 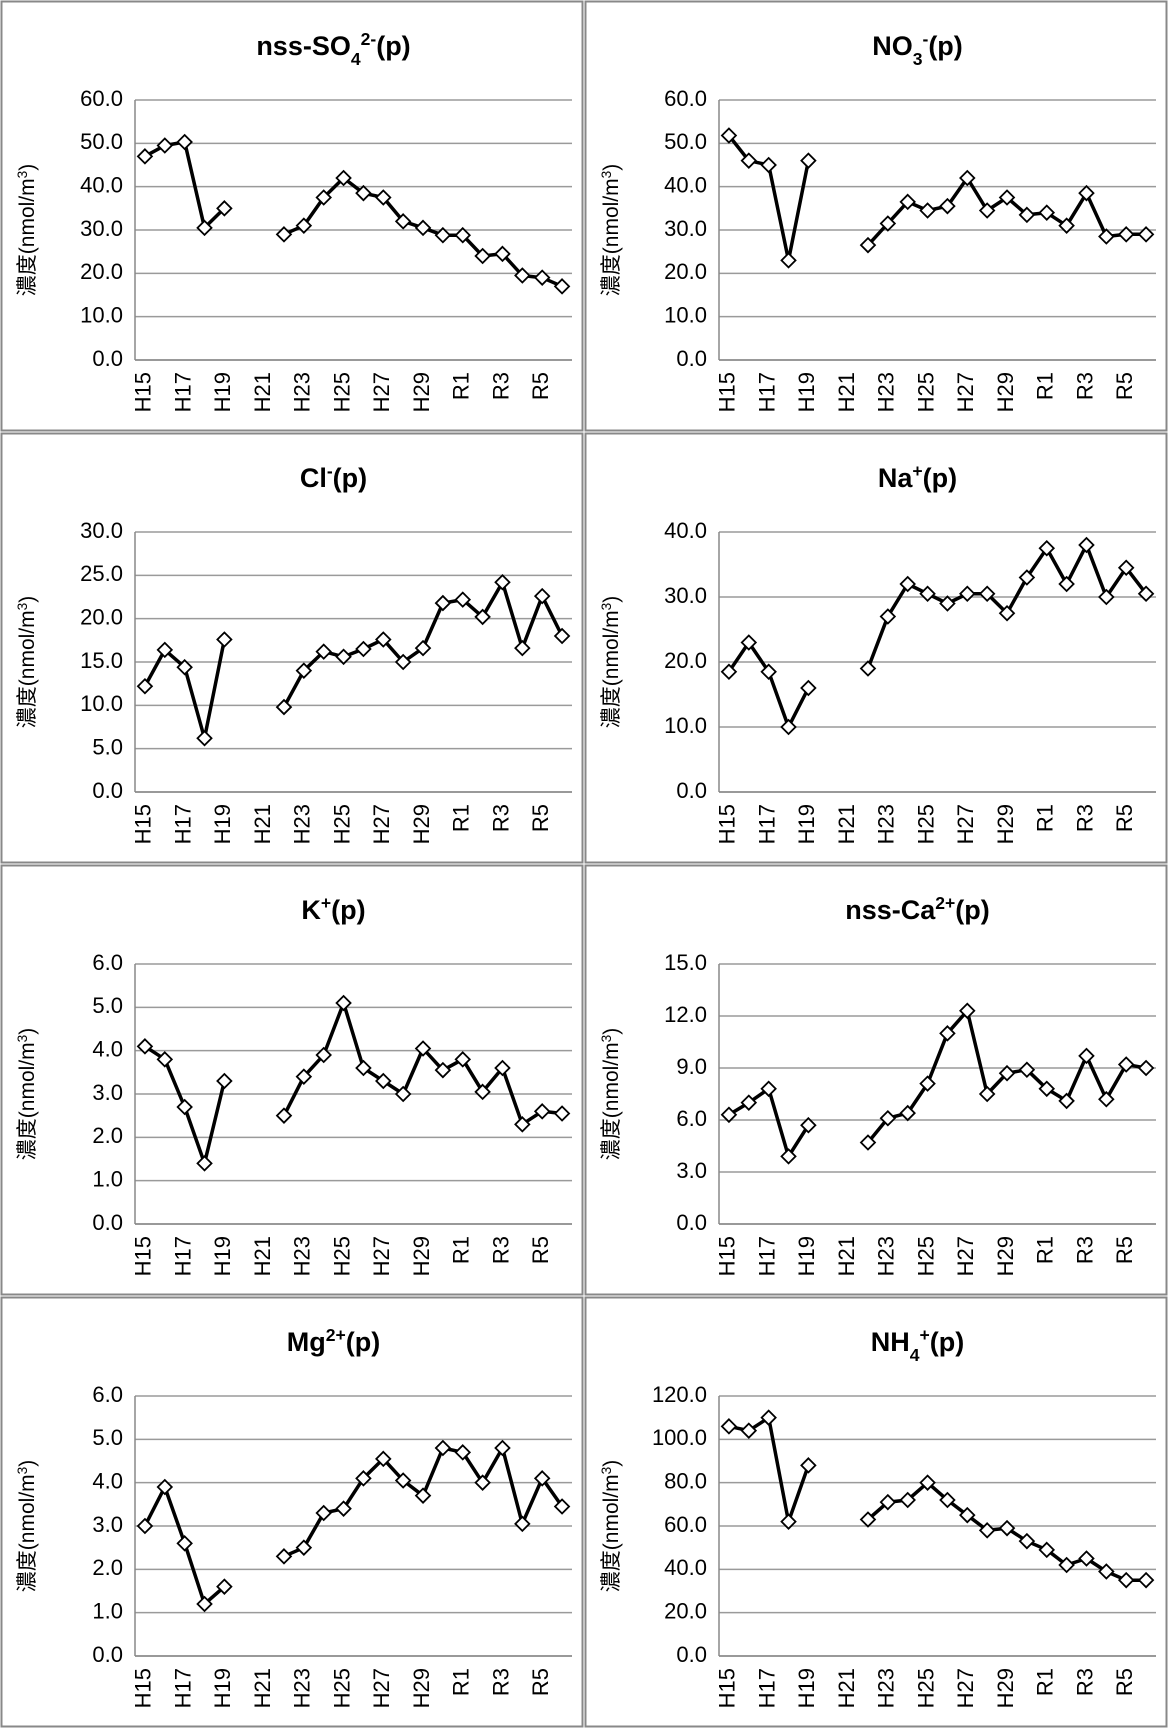 What do you see at coordinates (890, 1342) in the screenshot?
I see `text-part: NH` at bounding box center [890, 1342].